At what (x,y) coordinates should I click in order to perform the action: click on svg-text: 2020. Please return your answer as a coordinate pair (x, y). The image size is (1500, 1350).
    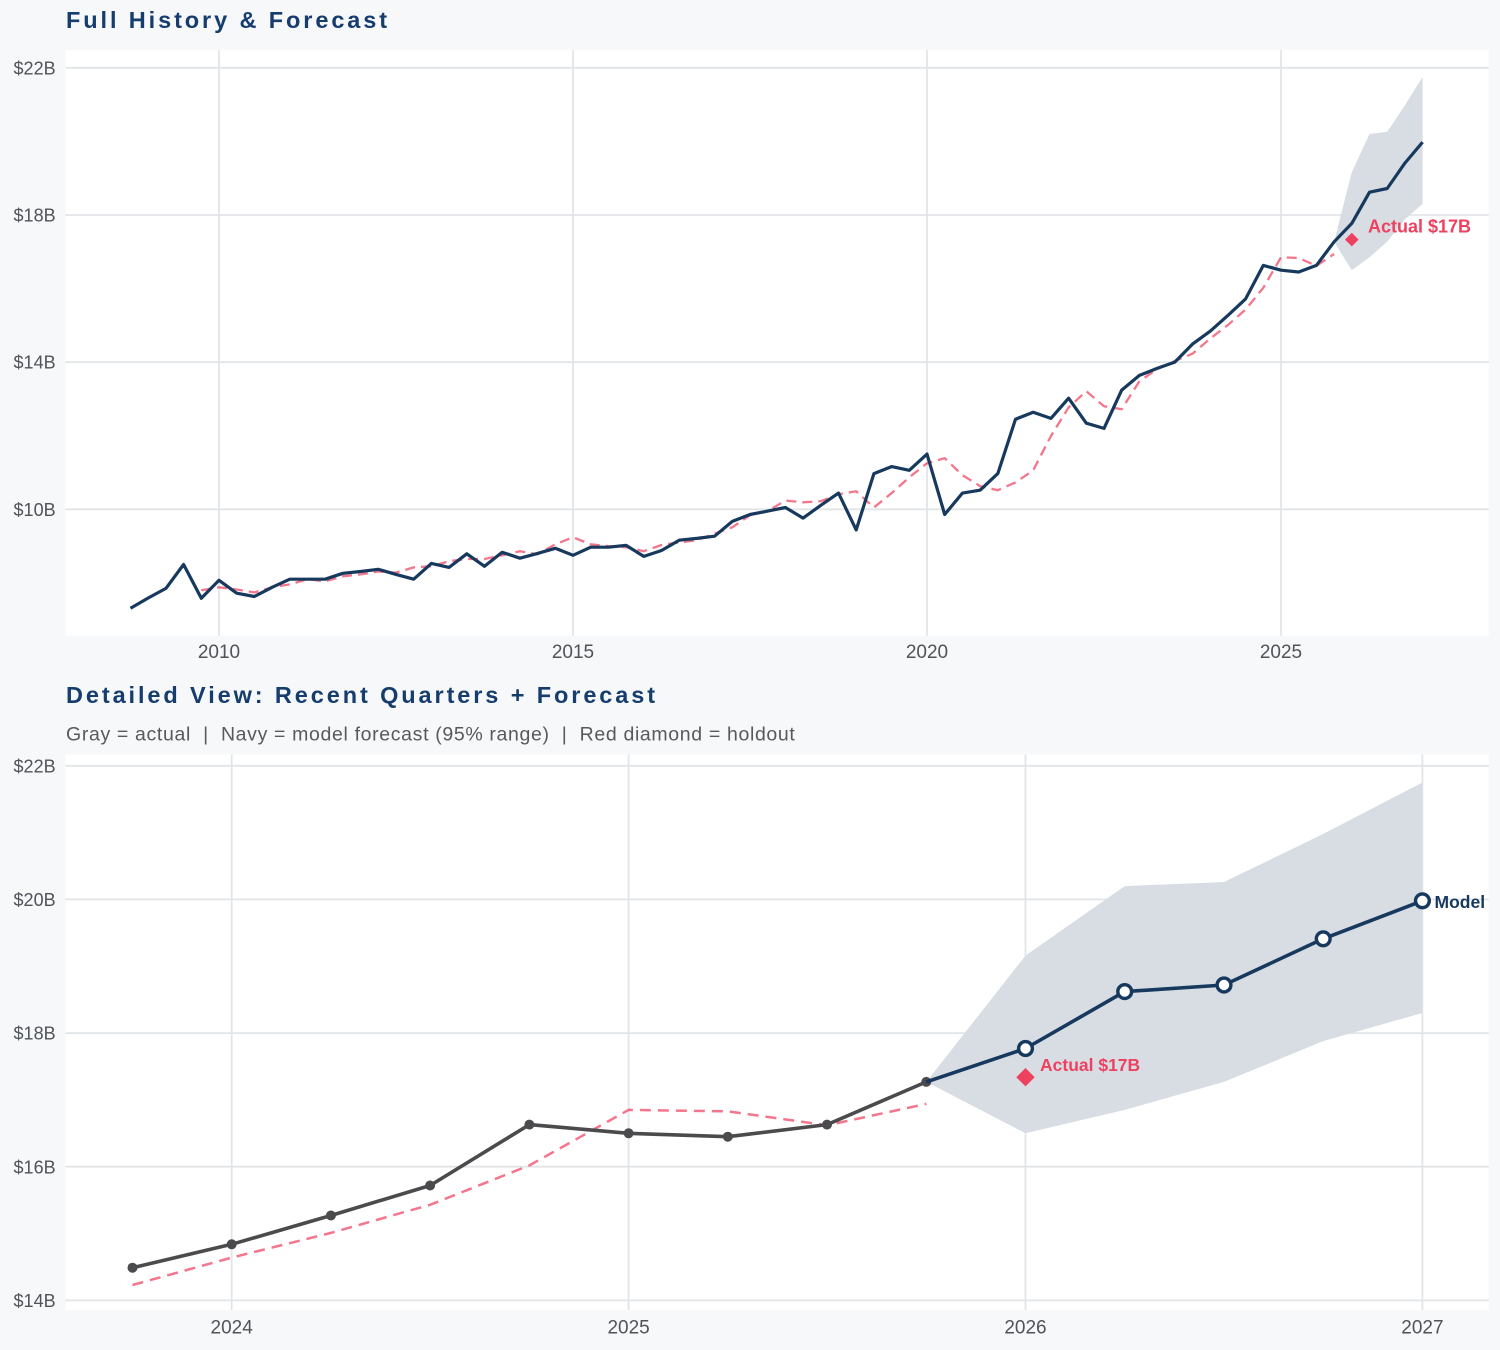
    Looking at the image, I should click on (927, 652).